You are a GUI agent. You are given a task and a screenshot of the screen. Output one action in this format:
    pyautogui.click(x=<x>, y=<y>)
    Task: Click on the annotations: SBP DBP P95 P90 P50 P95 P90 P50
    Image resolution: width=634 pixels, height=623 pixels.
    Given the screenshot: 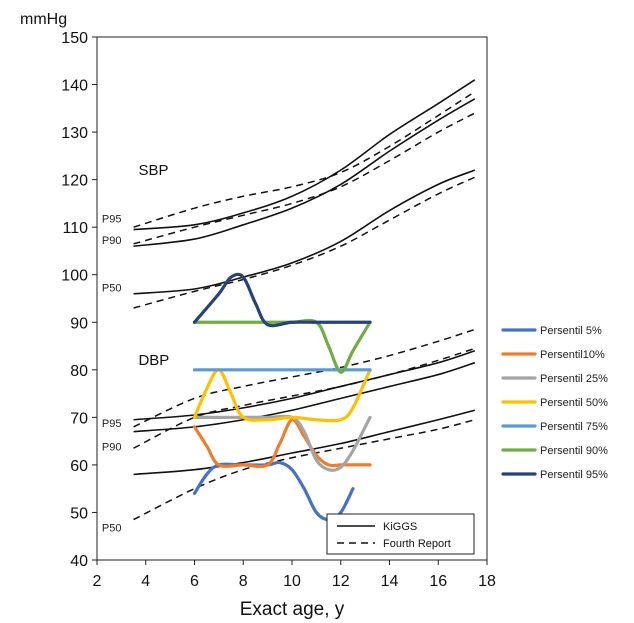 What is the action you would take?
    pyautogui.click(x=135, y=348)
    